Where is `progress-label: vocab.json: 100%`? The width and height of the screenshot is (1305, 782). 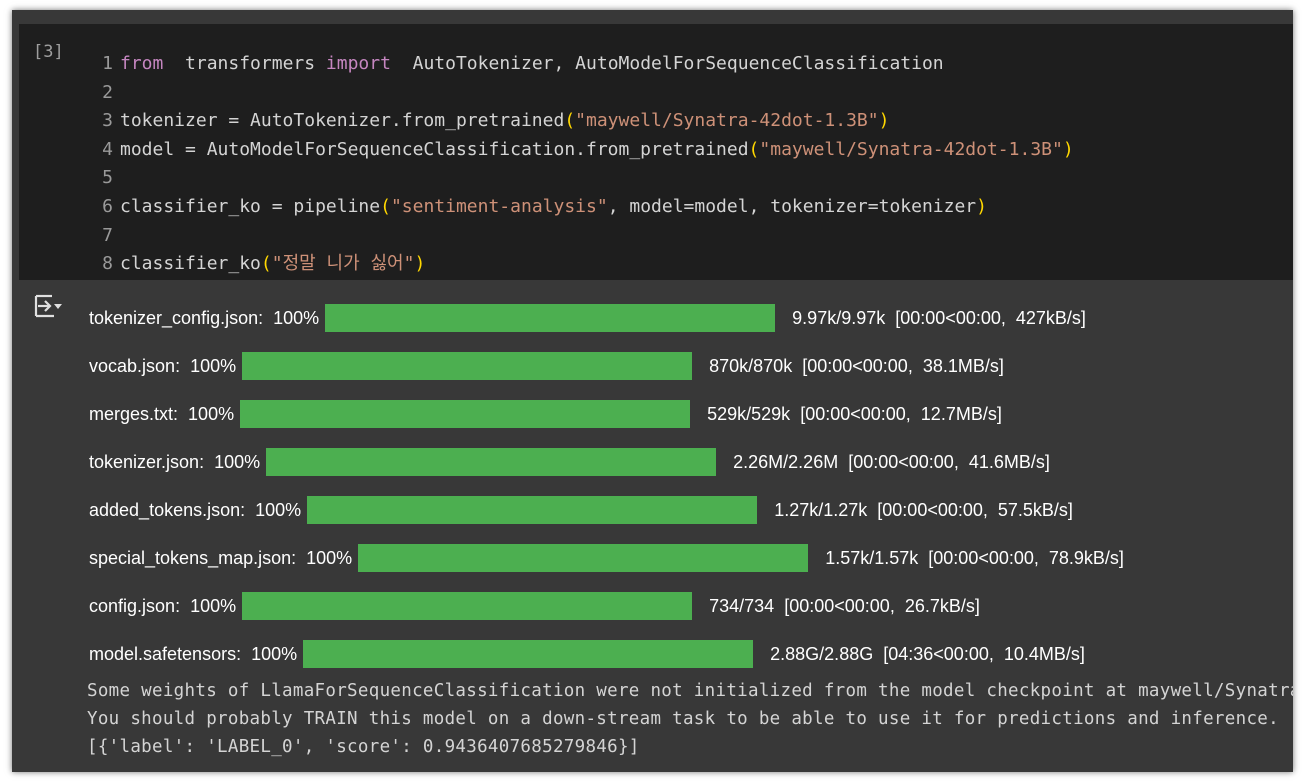
progress-label: vocab.json: 100% is located at coordinates (163, 365).